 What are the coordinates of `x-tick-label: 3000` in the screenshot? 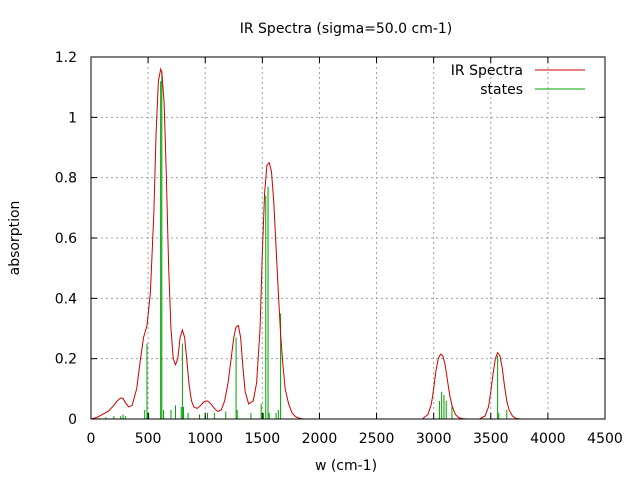 It's located at (434, 439).